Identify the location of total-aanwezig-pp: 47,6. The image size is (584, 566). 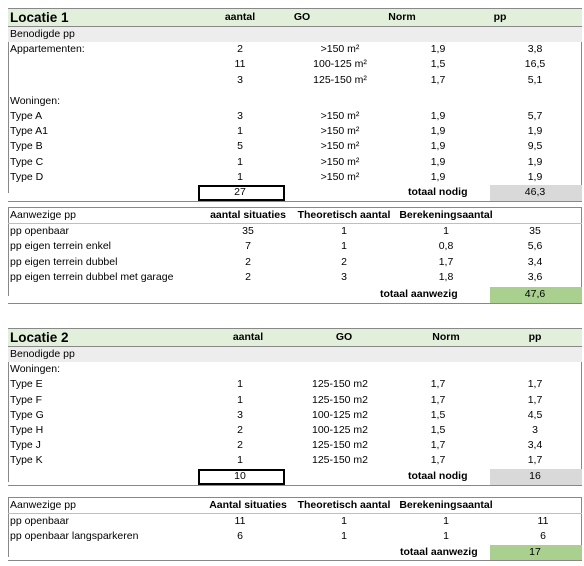
(535, 293).